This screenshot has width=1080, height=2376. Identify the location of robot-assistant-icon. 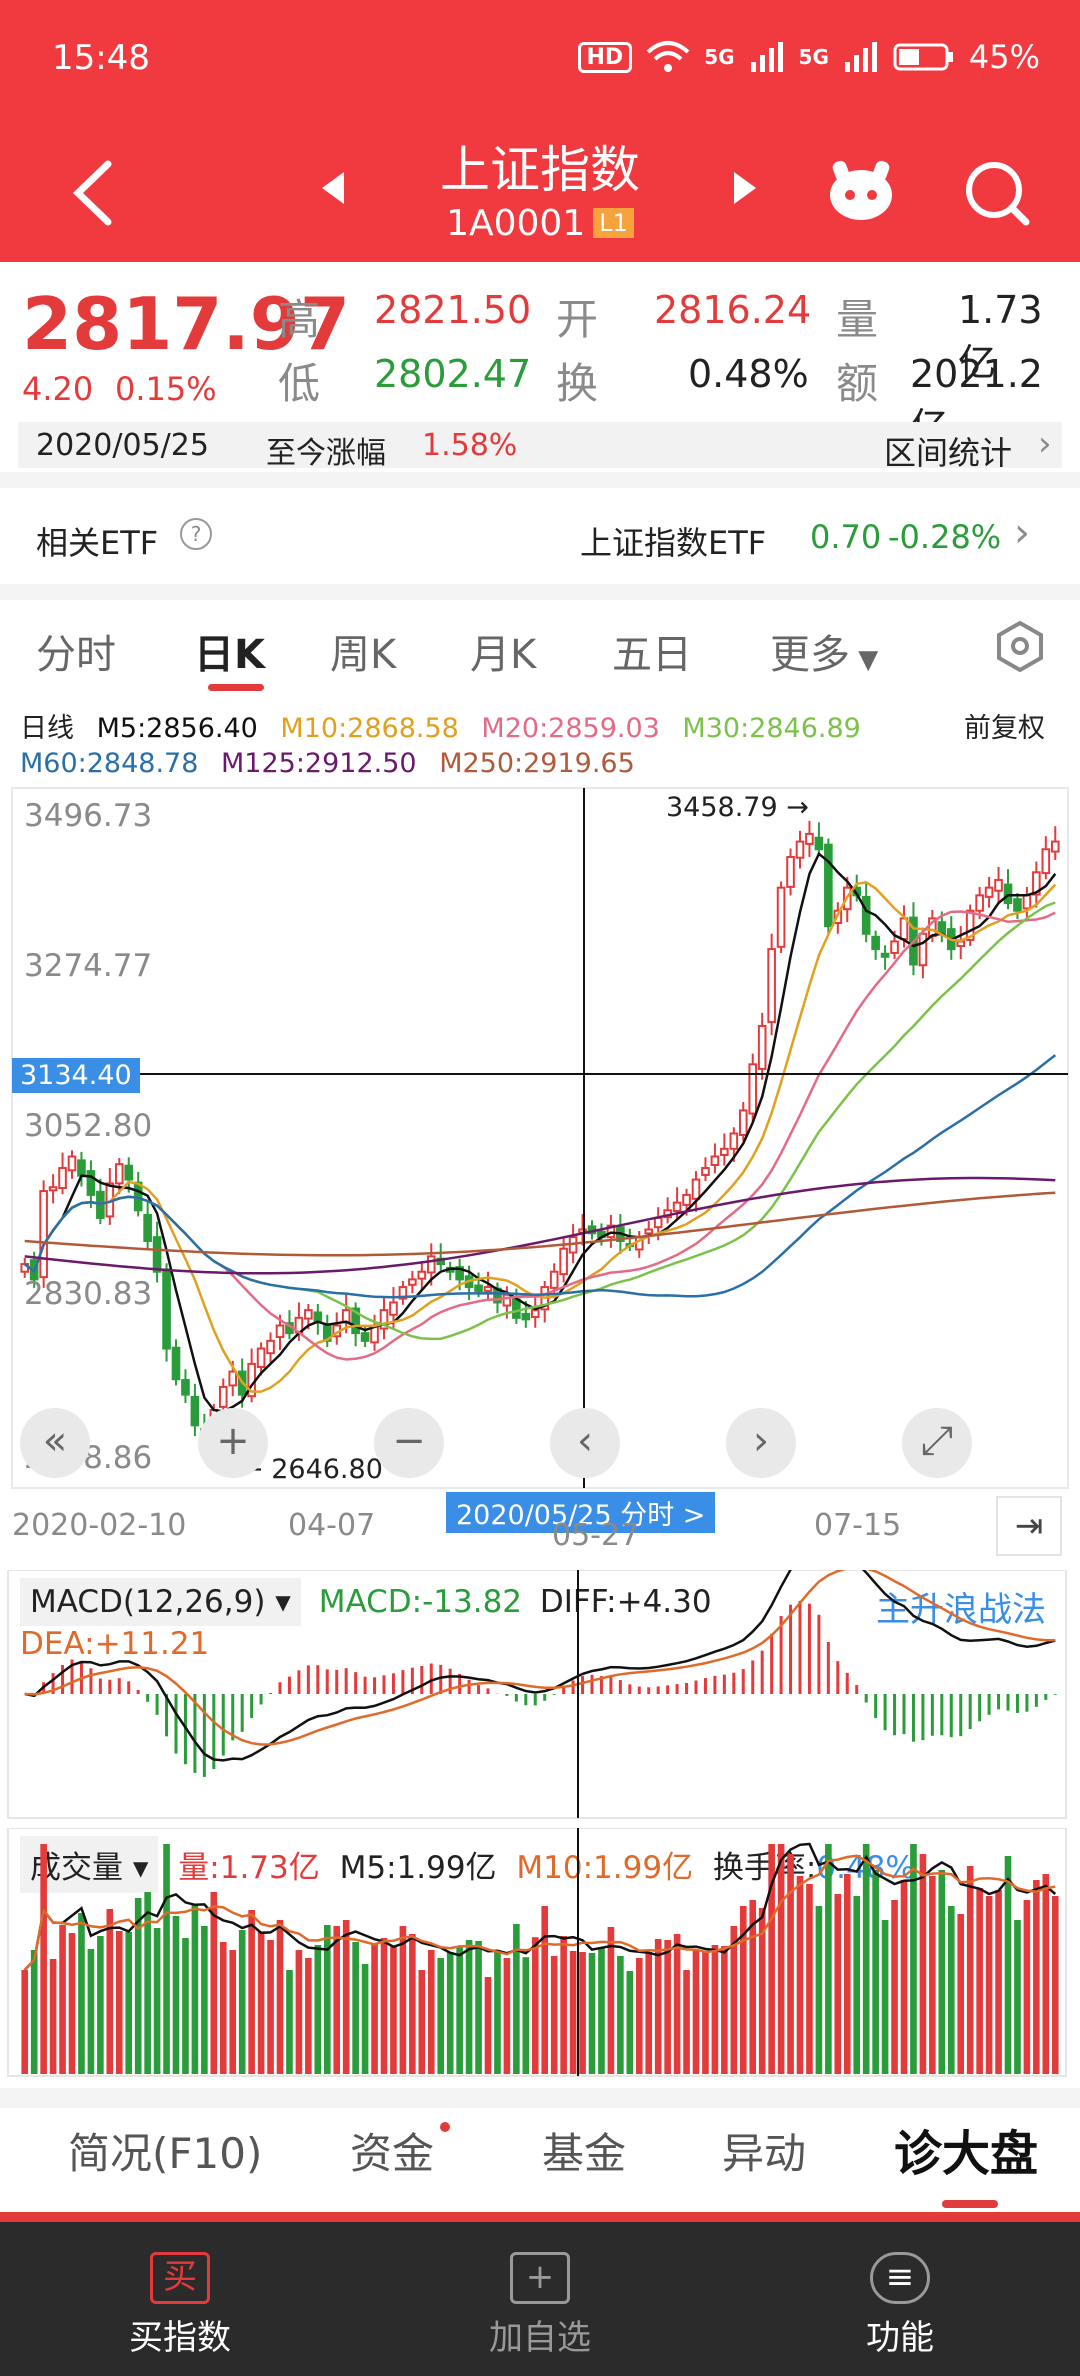
(861, 190).